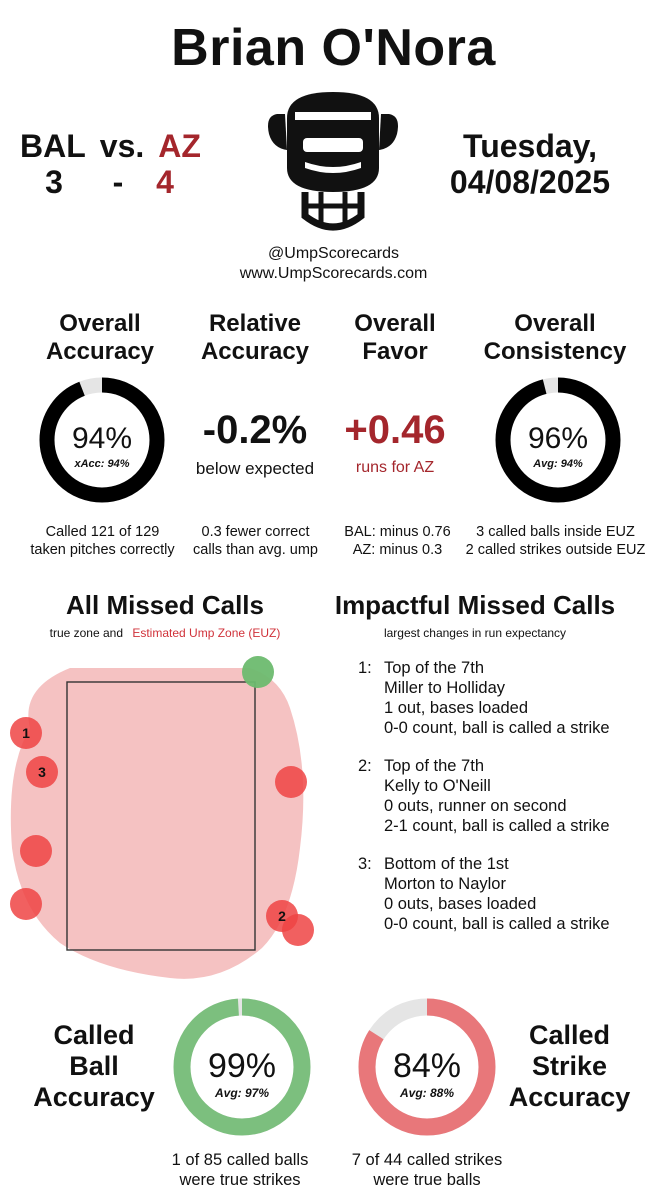 The image size is (667, 1200). I want to click on caption-euz: Estimated Ump Zone (EUZ), so click(206, 633).